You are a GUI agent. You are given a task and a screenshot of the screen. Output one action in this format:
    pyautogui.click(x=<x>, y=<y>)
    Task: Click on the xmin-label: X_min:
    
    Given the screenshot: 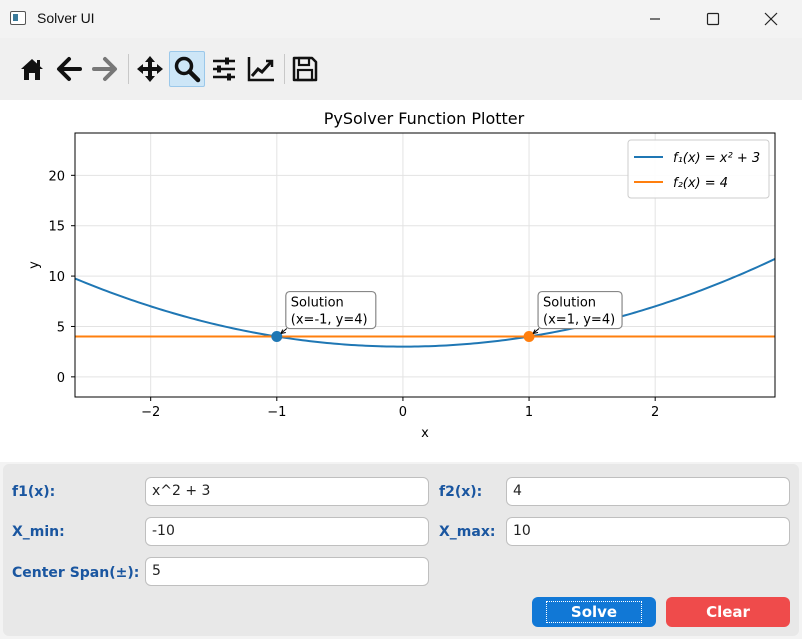 What is the action you would take?
    pyautogui.click(x=38, y=532)
    